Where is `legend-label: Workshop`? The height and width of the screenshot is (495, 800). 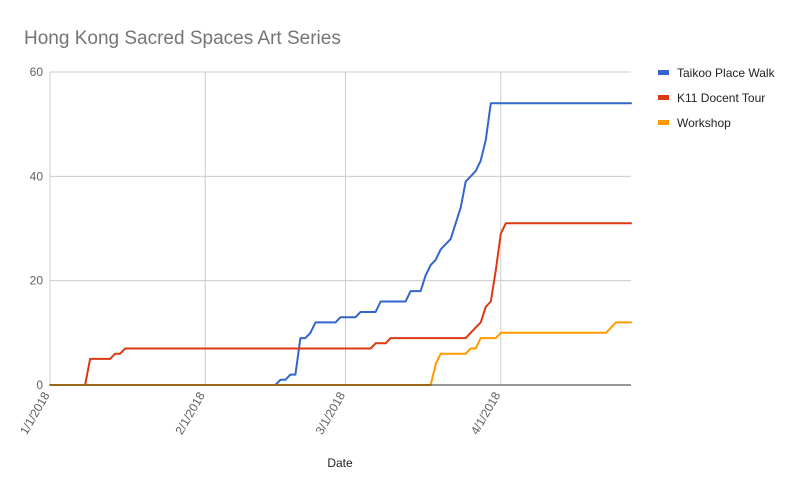 legend-label: Workshop is located at coordinates (704, 123).